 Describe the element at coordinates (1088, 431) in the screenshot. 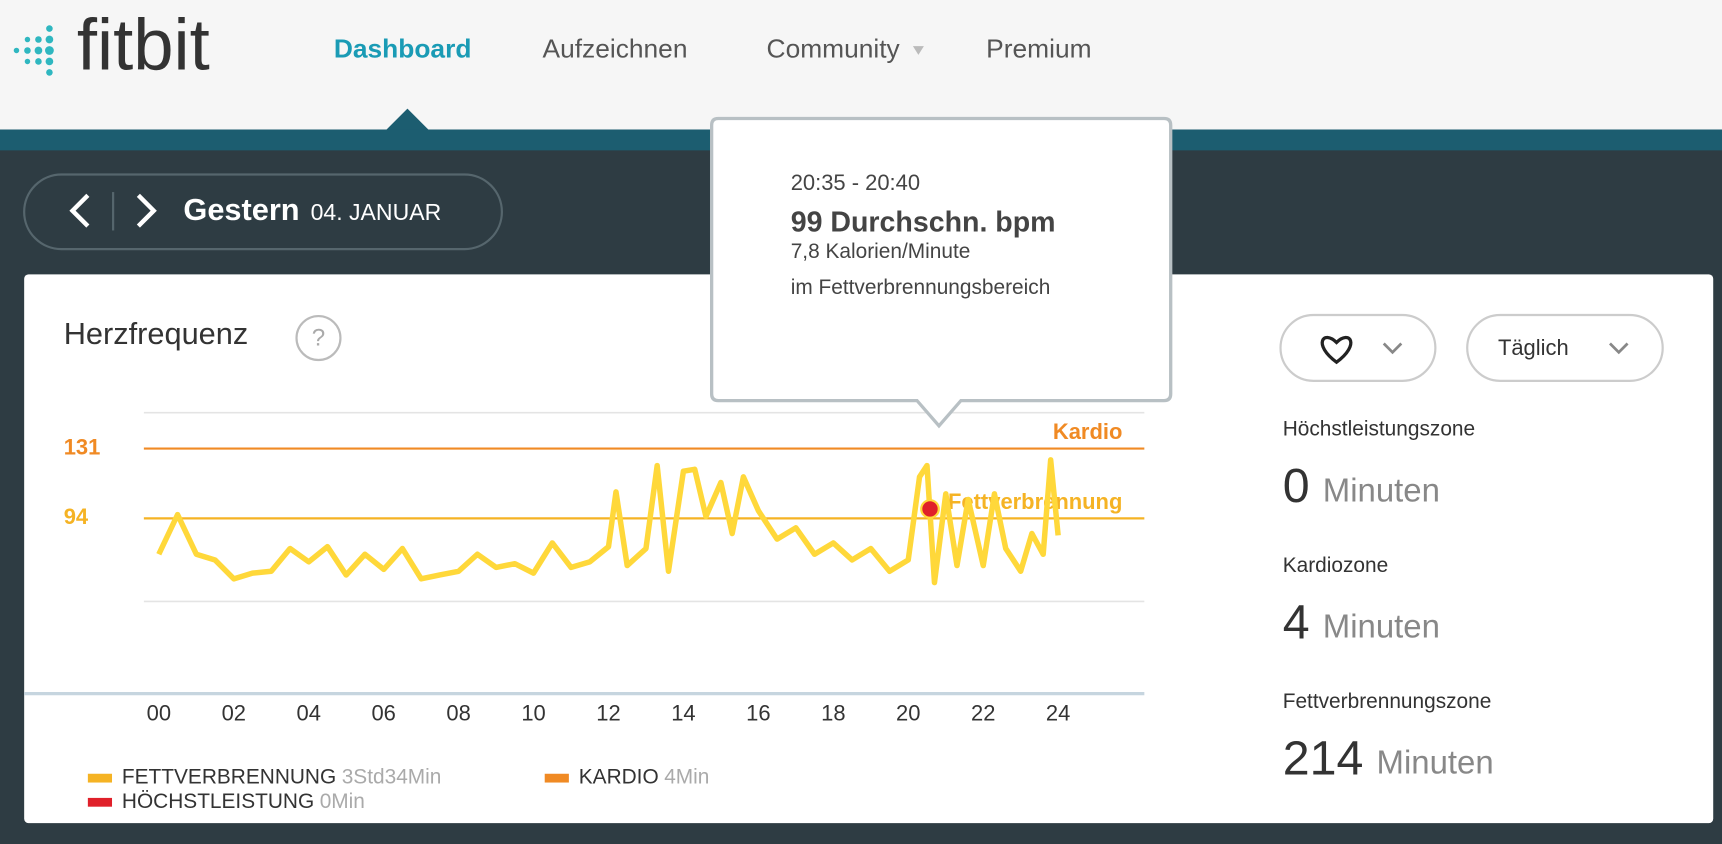

I see `zone-label: Kardio` at that location.